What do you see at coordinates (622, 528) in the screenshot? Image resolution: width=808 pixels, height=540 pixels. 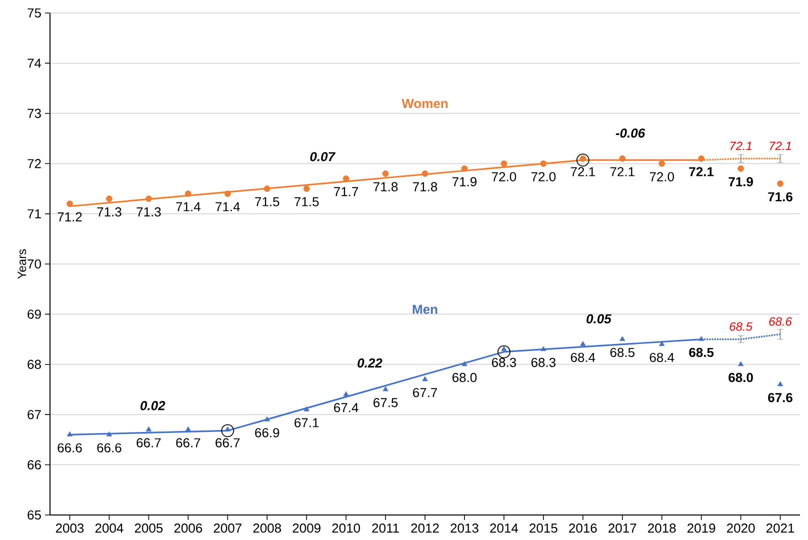 I see `x-tick-label: 2017` at bounding box center [622, 528].